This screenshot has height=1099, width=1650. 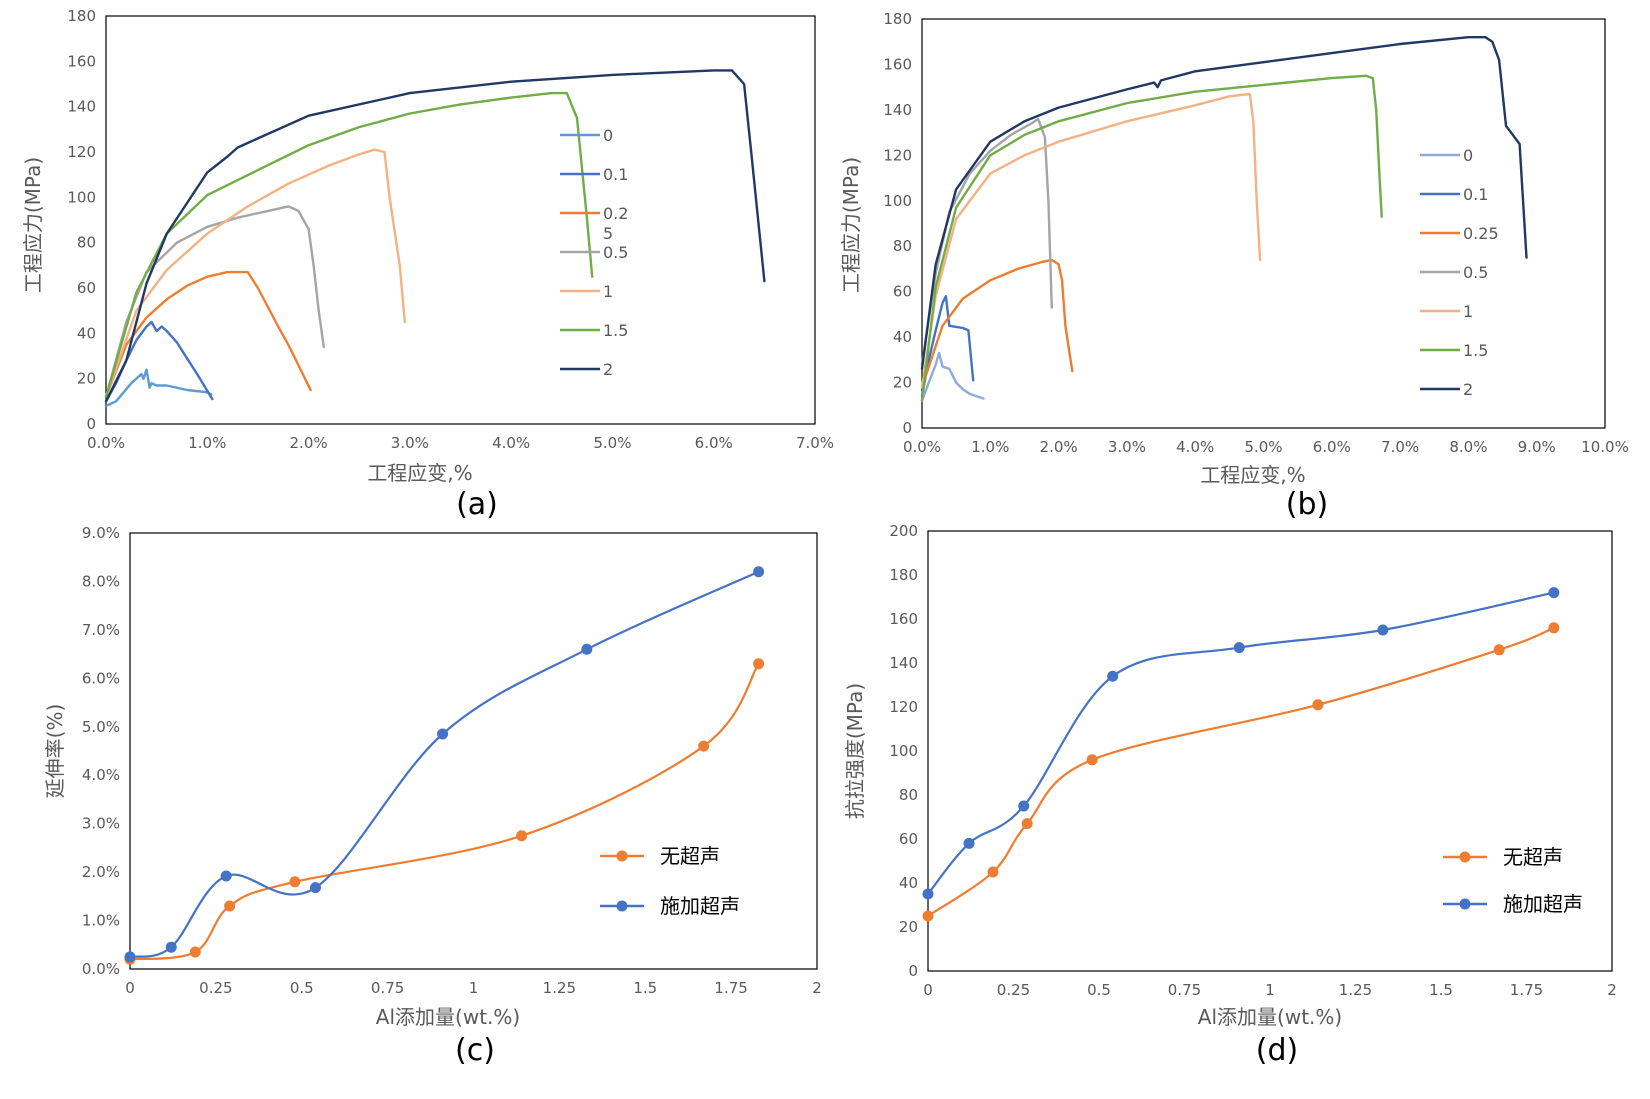 What do you see at coordinates (448, 1017) in the screenshot?
I see `x-axis-title: Al添加量(wt.%)` at bounding box center [448, 1017].